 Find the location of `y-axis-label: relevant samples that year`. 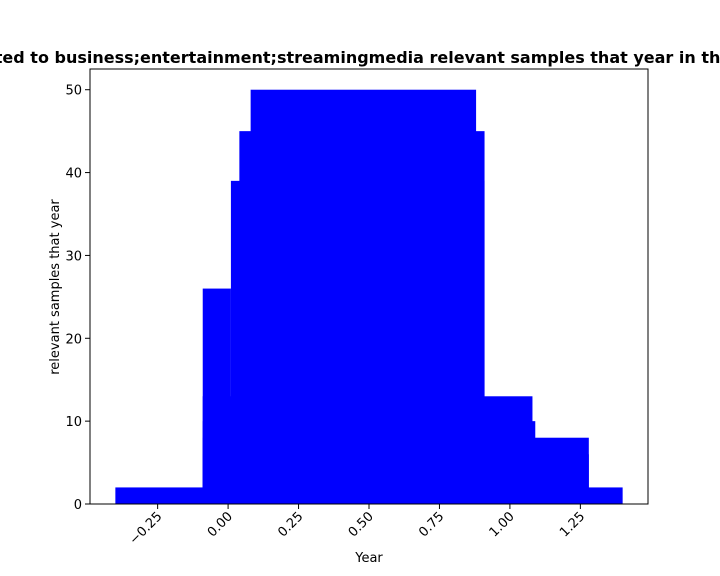

y-axis-label: relevant samples that year is located at coordinates (55, 287).